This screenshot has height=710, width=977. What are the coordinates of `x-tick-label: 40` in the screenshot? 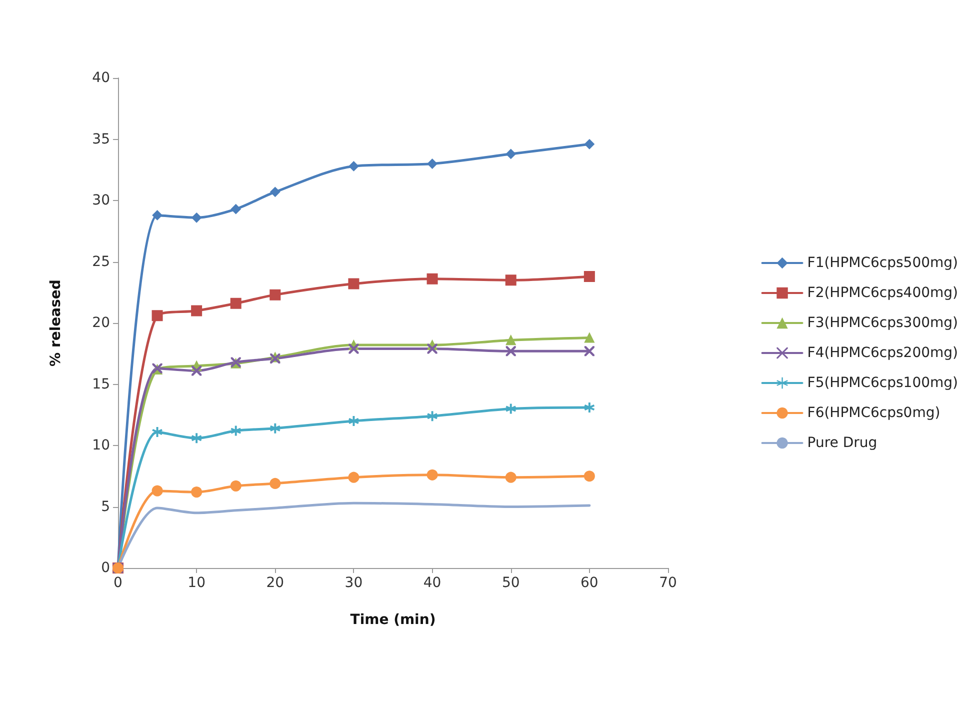 It's located at (432, 583).